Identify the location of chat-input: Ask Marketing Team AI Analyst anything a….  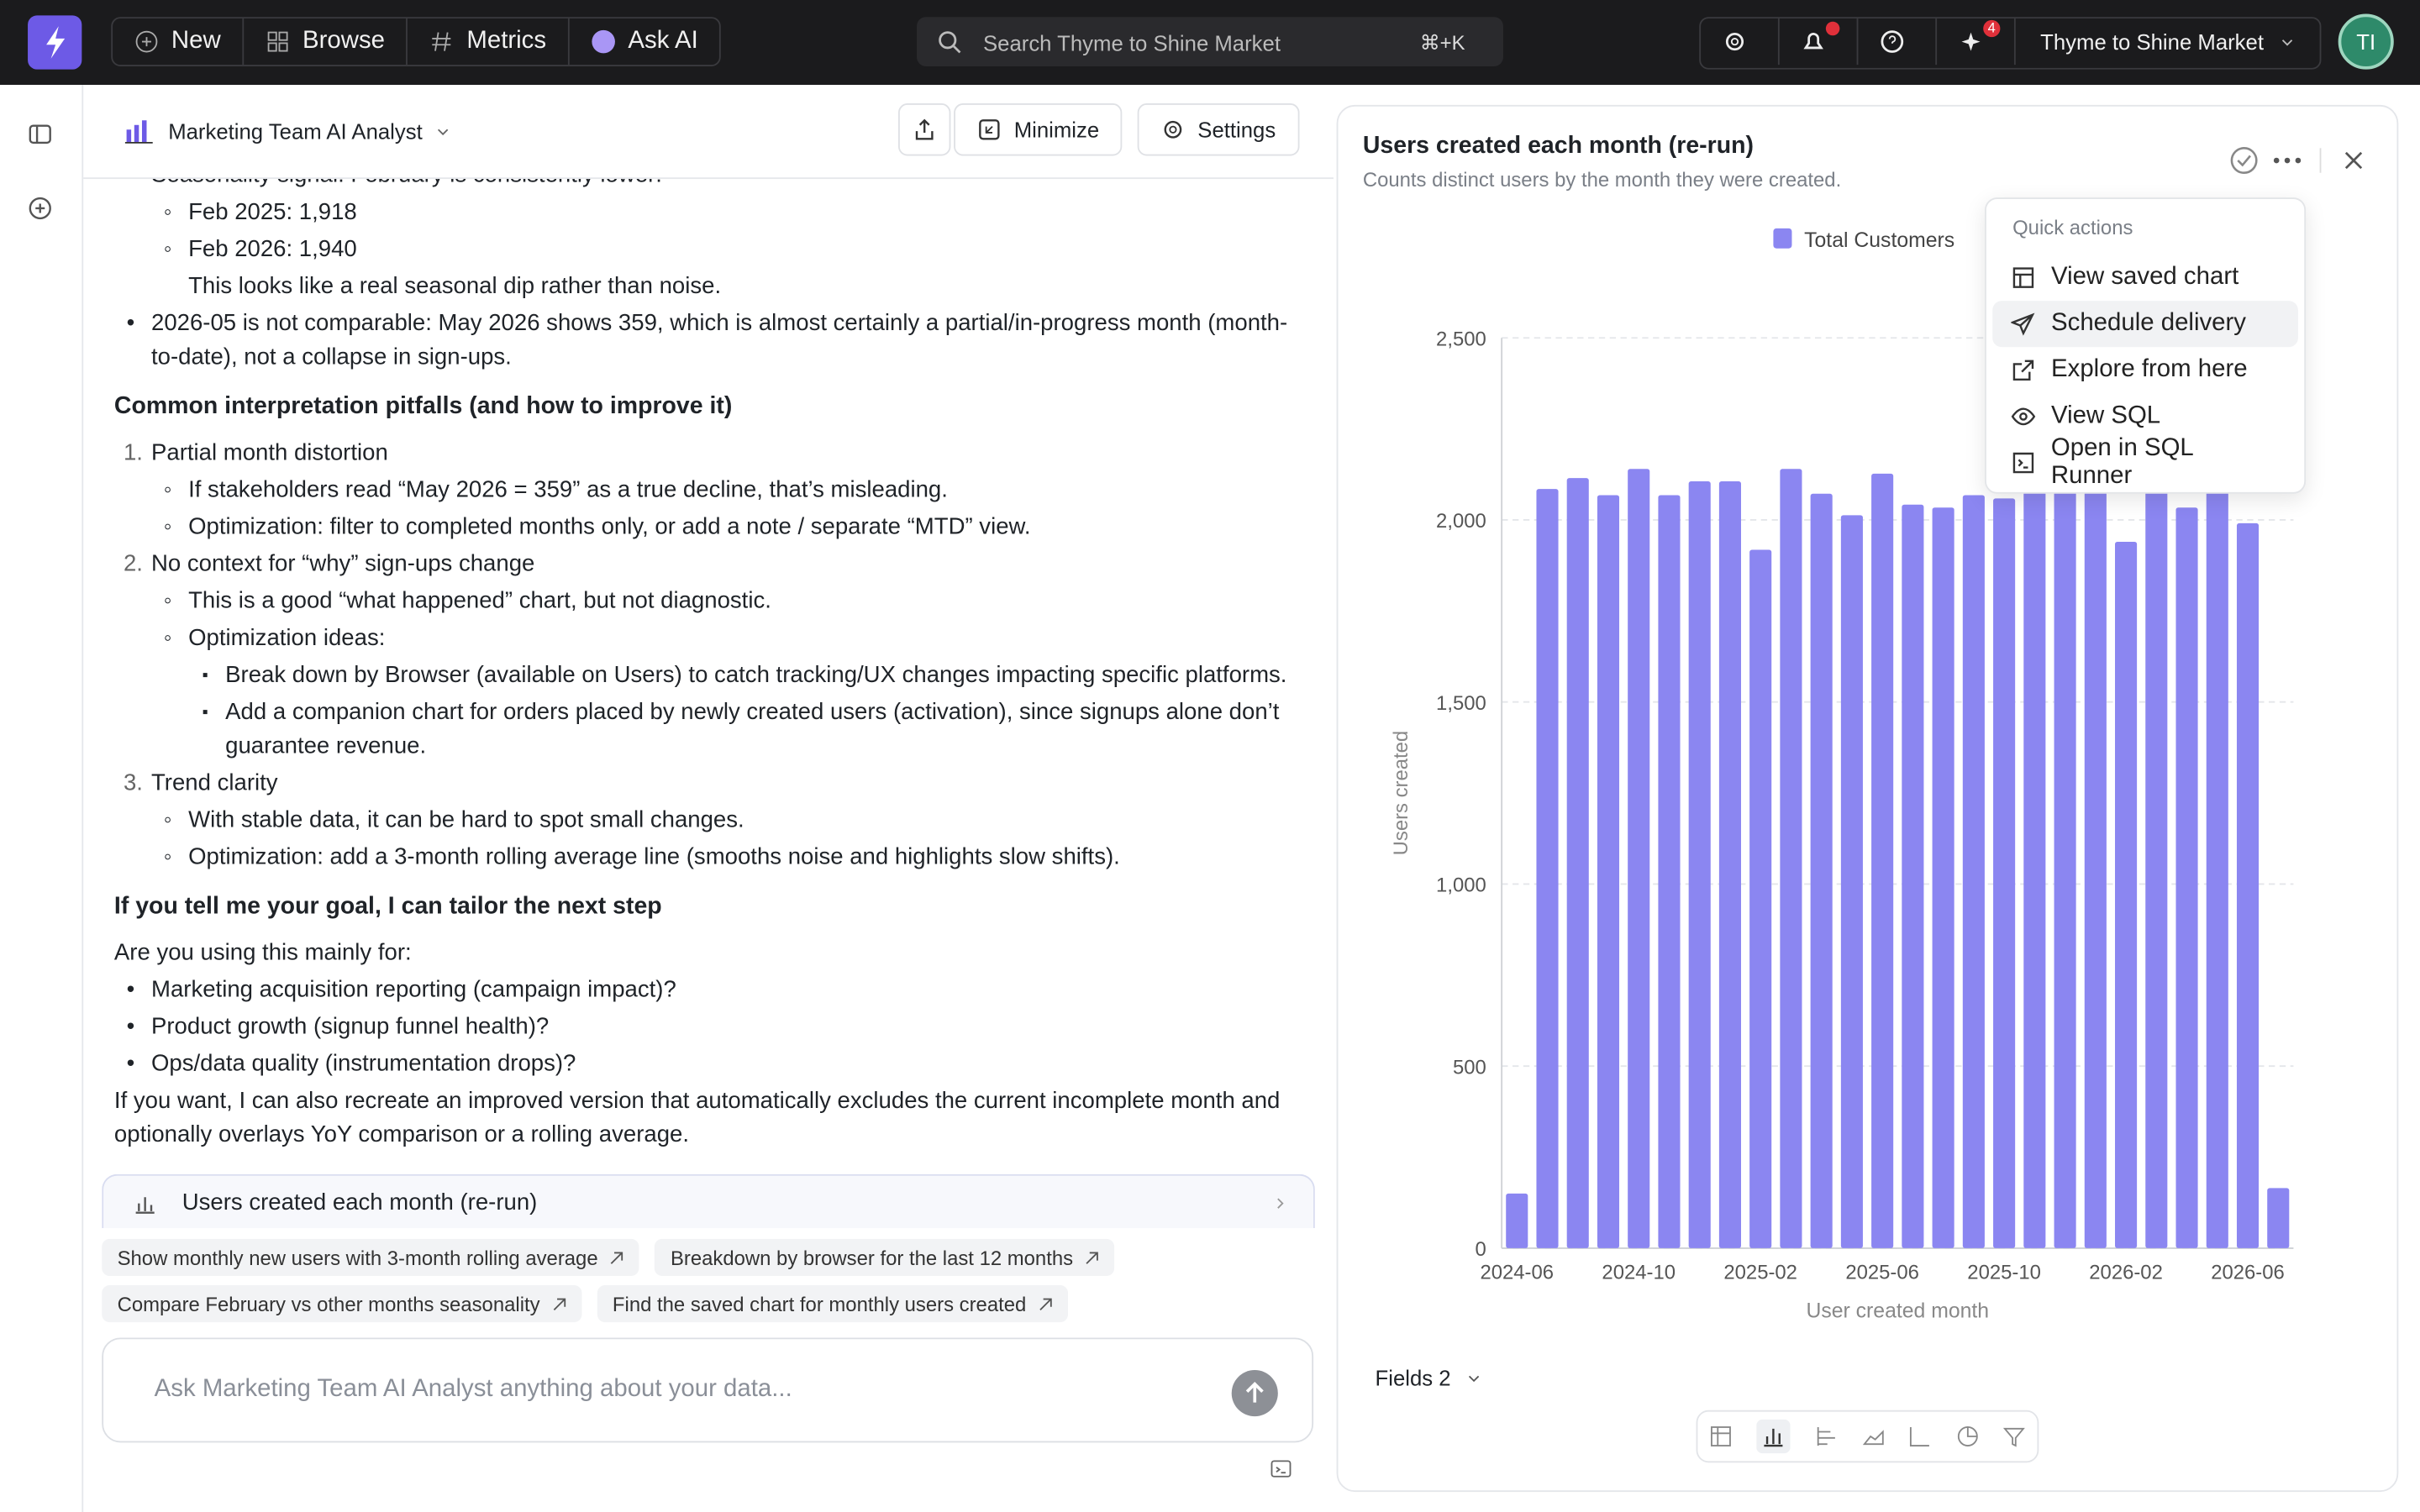
(708, 1390).